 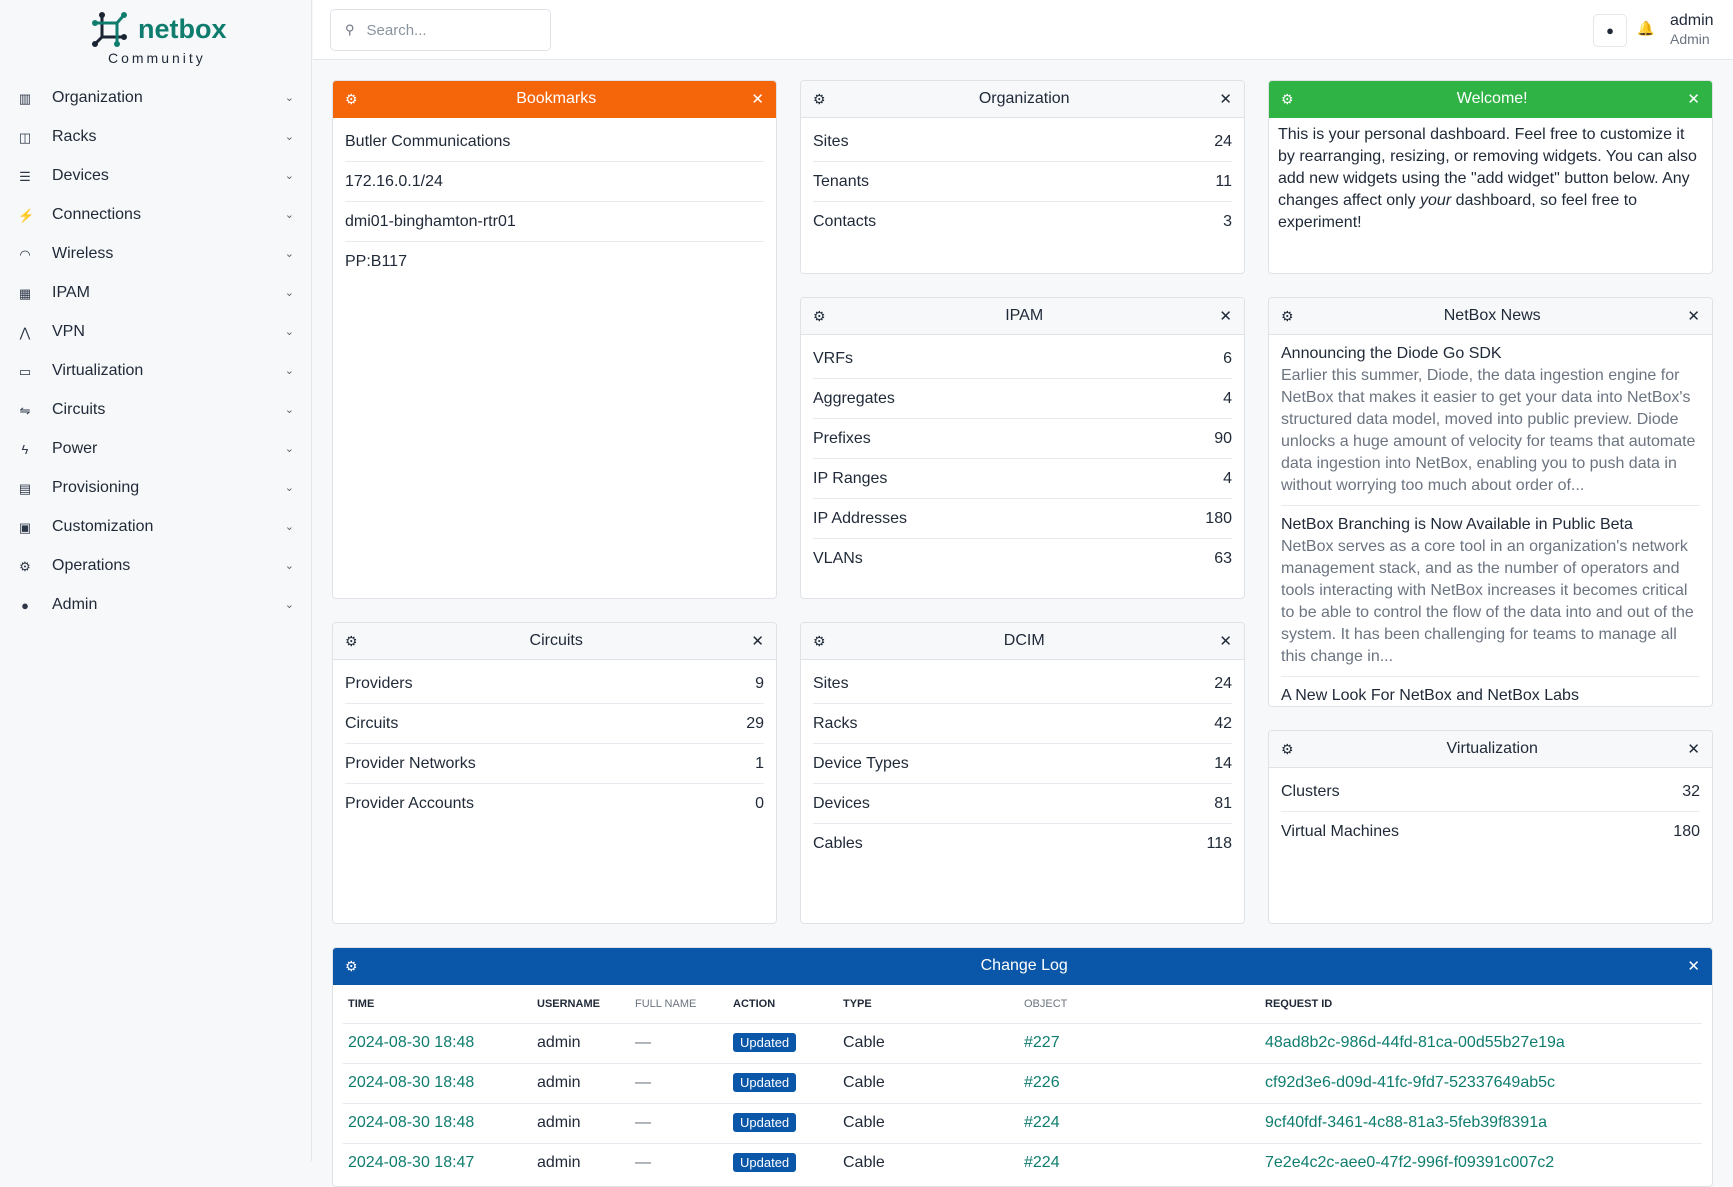 What do you see at coordinates (1022, 844) in the screenshot?
I see `stat-row: Cables 118` at bounding box center [1022, 844].